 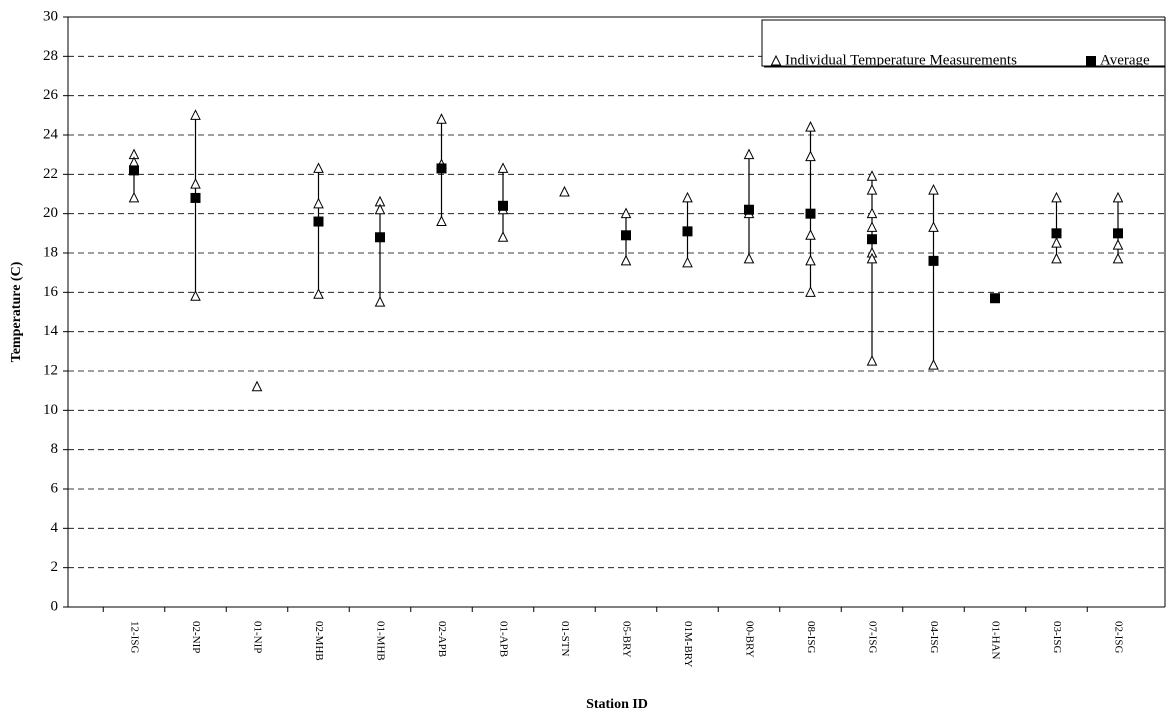 What do you see at coordinates (688, 644) in the screenshot?
I see `x-tick-label: 01M-BRY` at bounding box center [688, 644].